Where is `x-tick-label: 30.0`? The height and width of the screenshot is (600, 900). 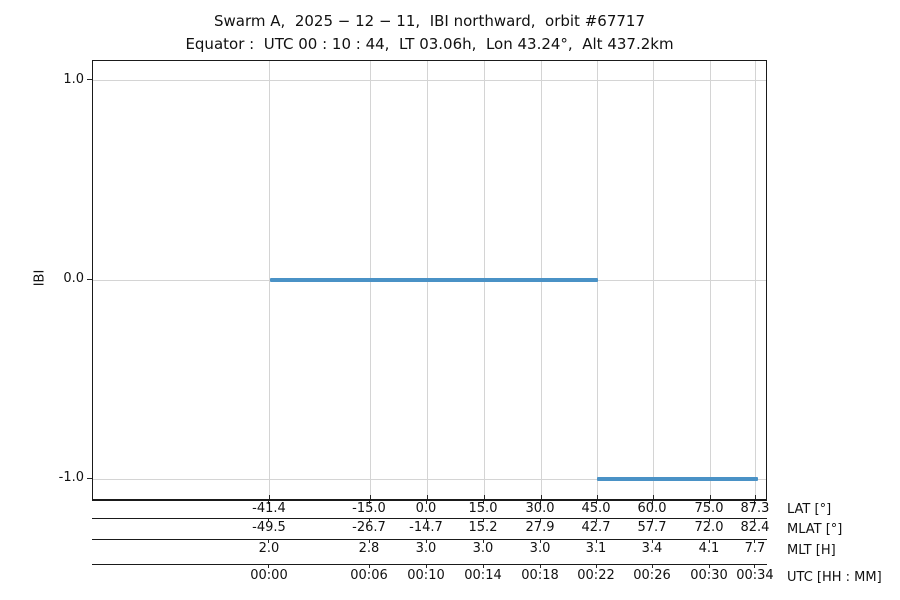
x-tick-label: 30.0 is located at coordinates (540, 508).